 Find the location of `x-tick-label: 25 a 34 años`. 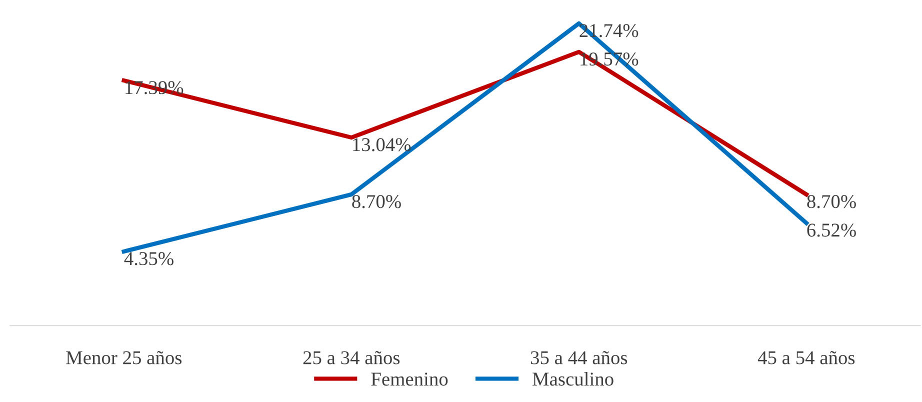

x-tick-label: 25 a 34 años is located at coordinates (351, 357).